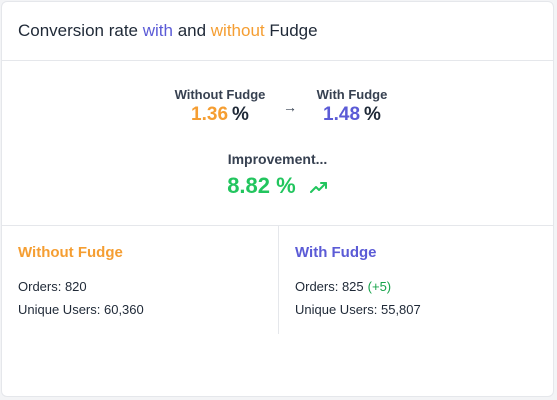  What do you see at coordinates (329, 286) in the screenshot?
I see `details-with-orders: Orders: 825` at bounding box center [329, 286].